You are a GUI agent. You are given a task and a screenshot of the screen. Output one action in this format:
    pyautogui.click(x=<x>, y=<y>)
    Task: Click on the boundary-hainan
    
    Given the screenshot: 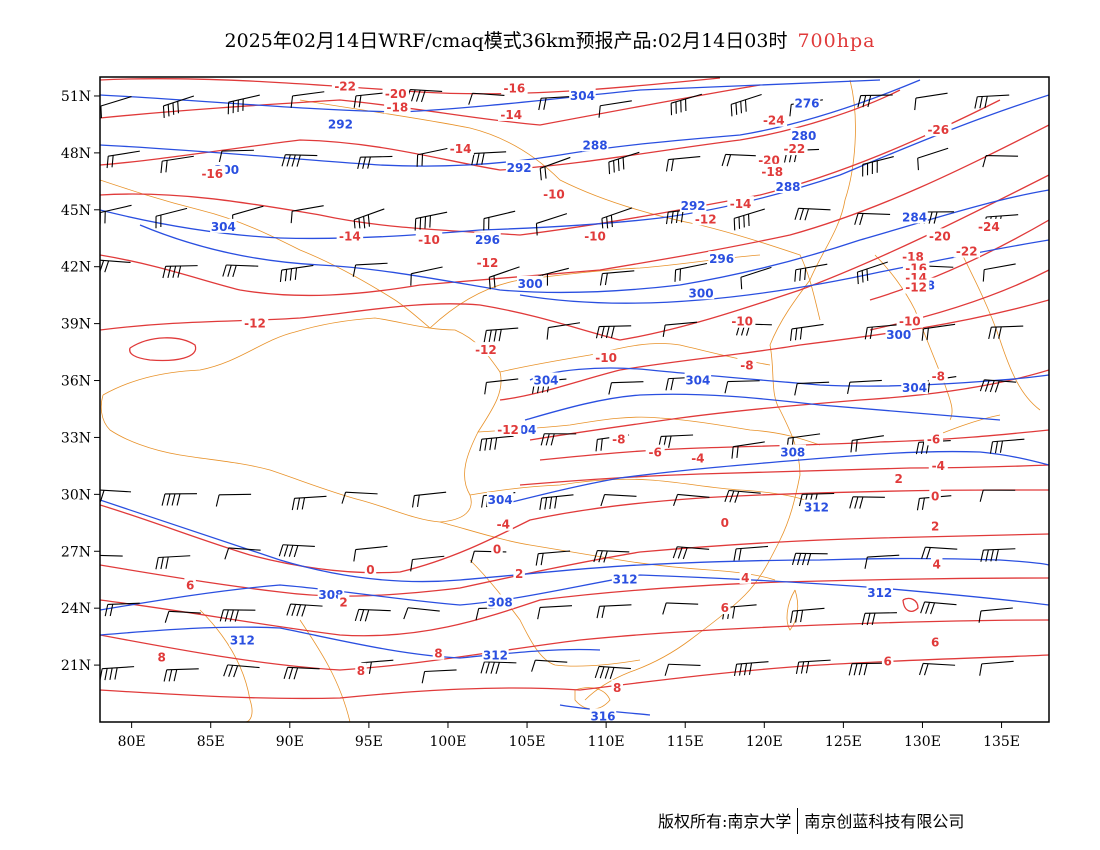 What is the action you would take?
    pyautogui.click(x=592, y=698)
    